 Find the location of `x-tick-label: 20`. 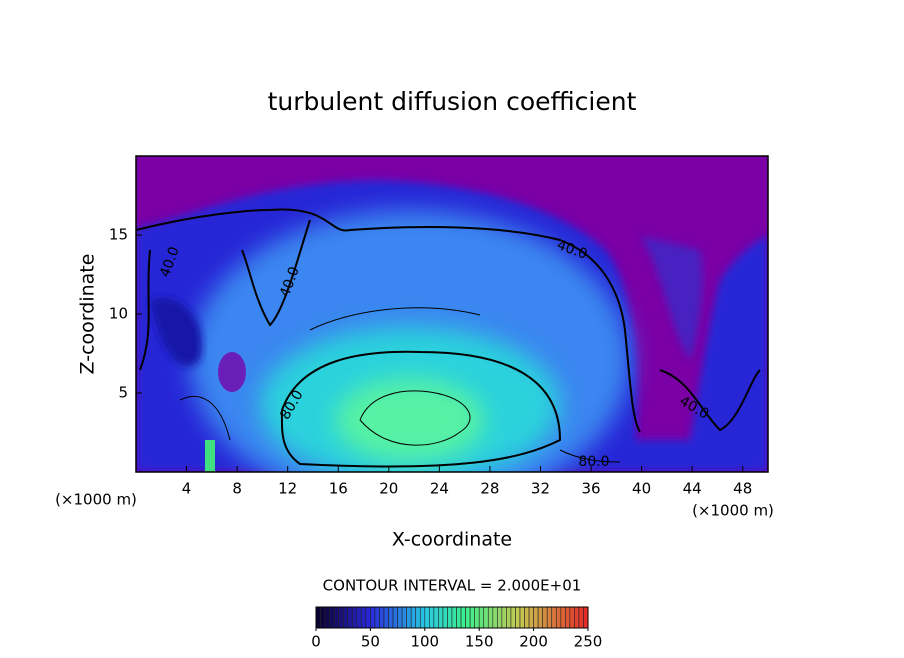

x-tick-label: 20 is located at coordinates (388, 489).